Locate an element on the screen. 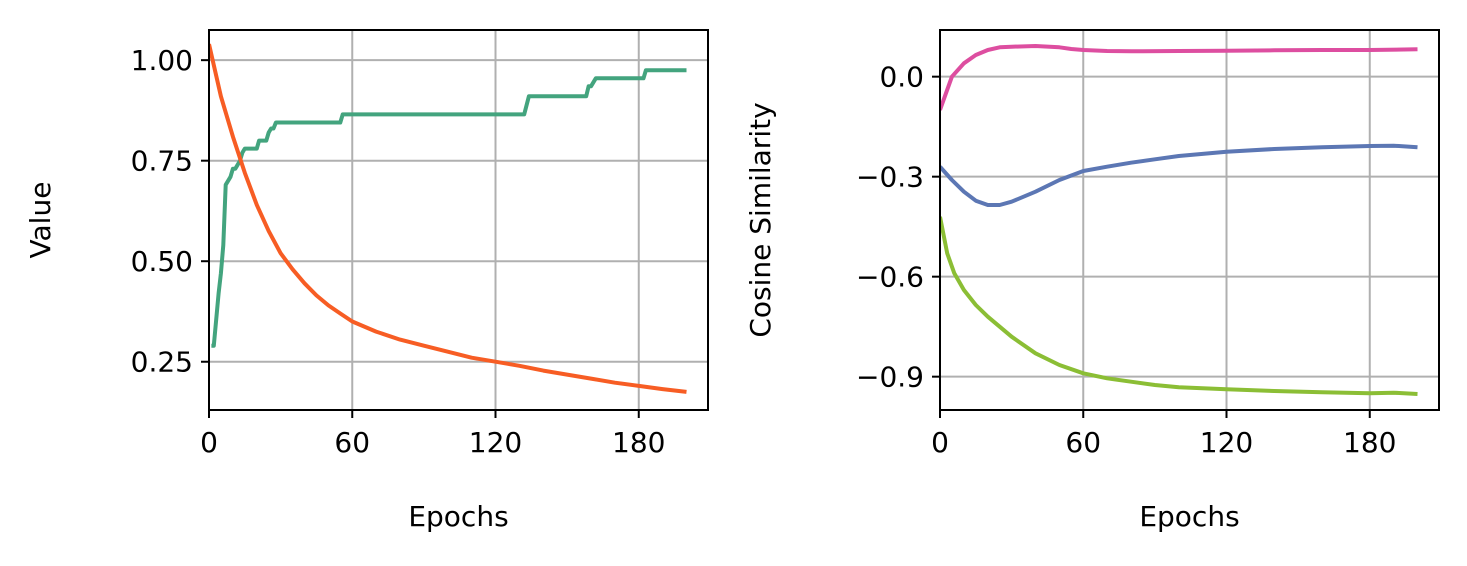 The height and width of the screenshot is (566, 1467). y-tick-label: 1.00 is located at coordinates (162, 60).